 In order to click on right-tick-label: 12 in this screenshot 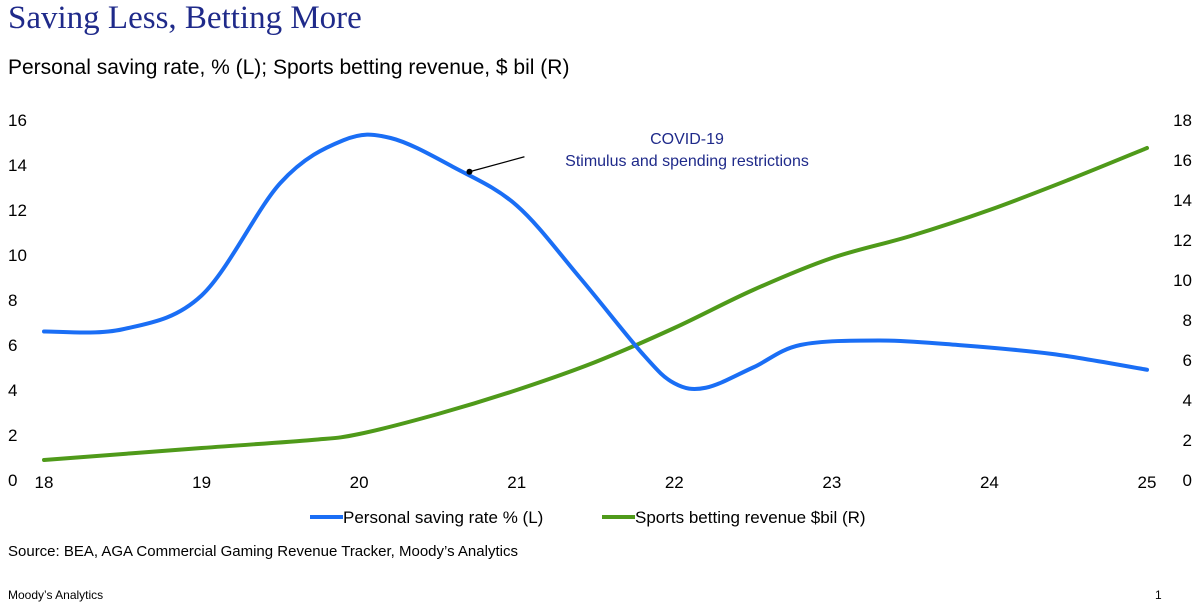, I will do `click(1182, 240)`.